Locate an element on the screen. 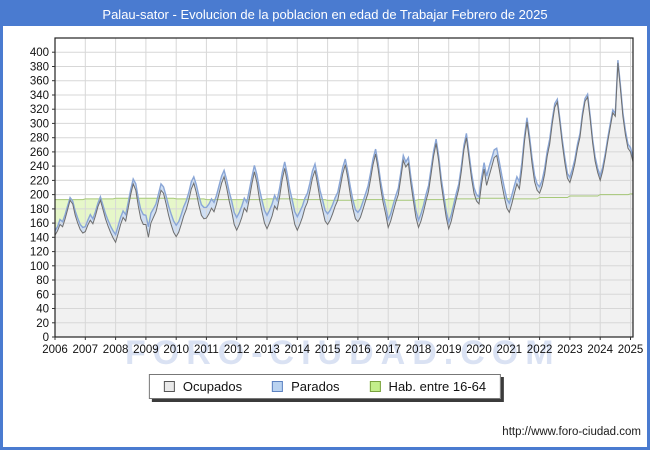 The width and height of the screenshot is (650, 450). svg-text: 2023 is located at coordinates (570, 350).